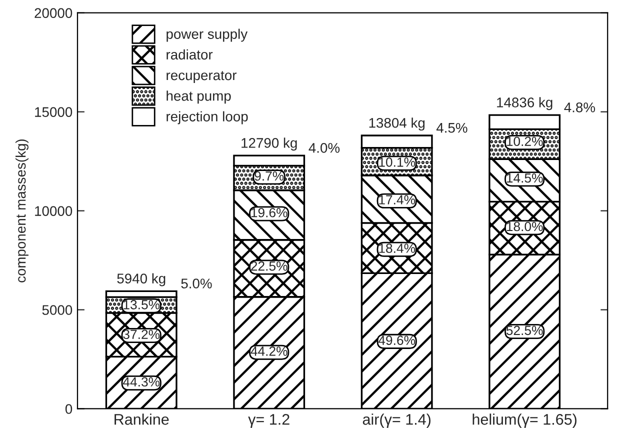 Image resolution: width=620 pixels, height=428 pixels. What do you see at coordinates (22, 210) in the screenshot?
I see `y-axis-title: component masses(kg)` at bounding box center [22, 210].